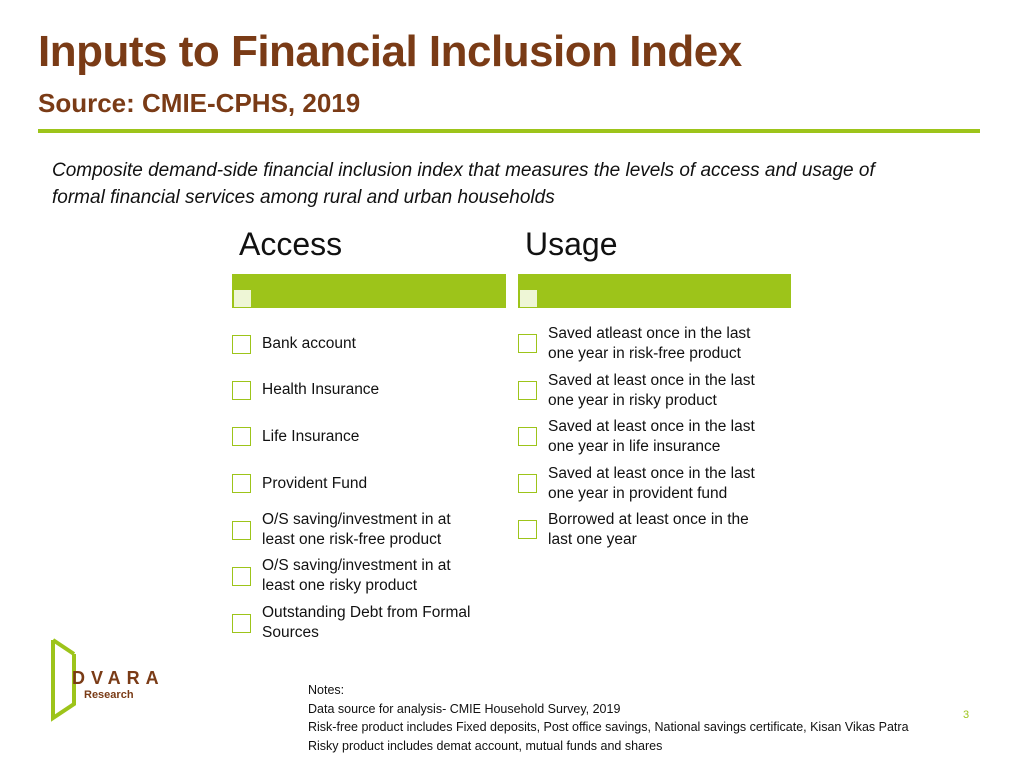  I want to click on logo-subtext: Research, so click(109, 695).